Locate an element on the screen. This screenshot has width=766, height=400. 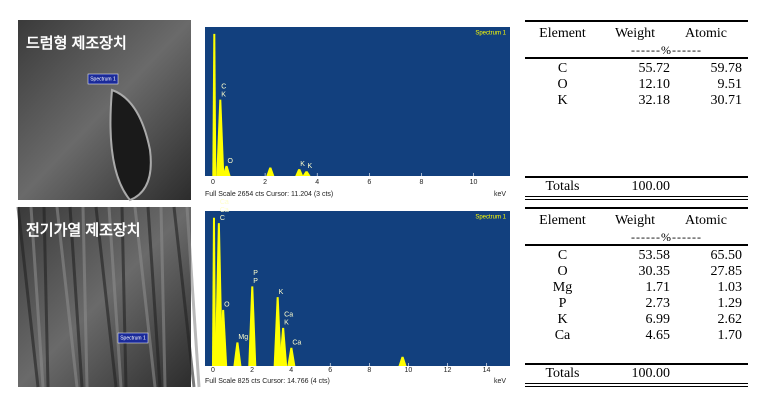
table-row: K 32.18 30.71 is located at coordinates (636, 101).